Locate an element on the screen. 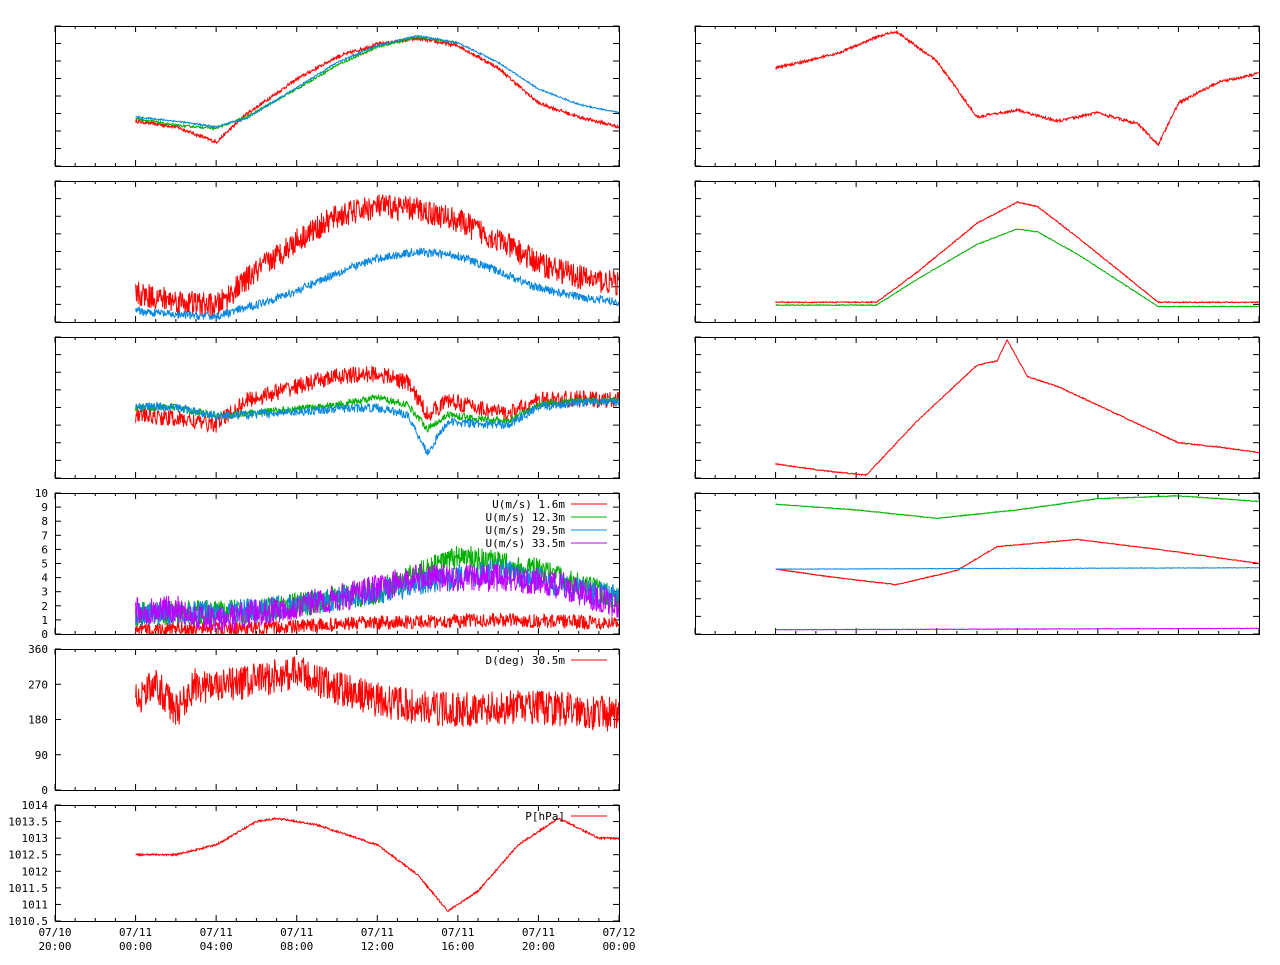 The height and width of the screenshot is (965, 1280). y-tick-label: 1011.5 is located at coordinates (28, 888).